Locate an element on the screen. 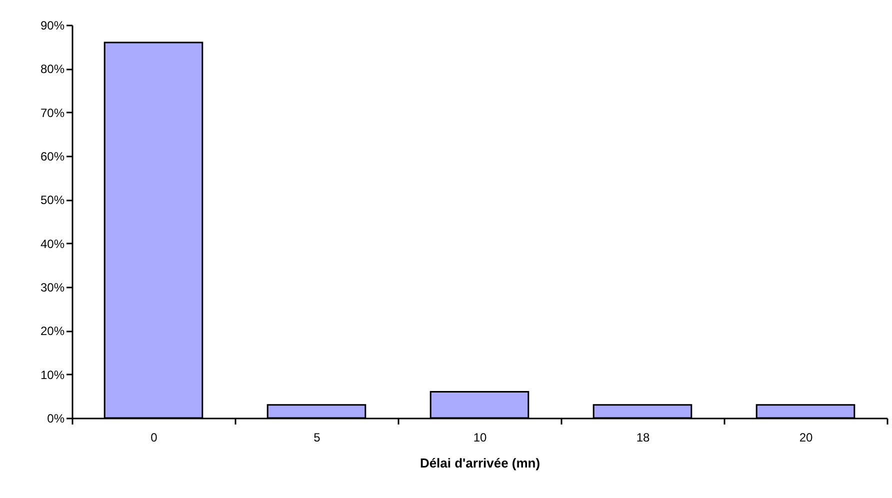  y-tick-label: 70% is located at coordinates (52, 113).